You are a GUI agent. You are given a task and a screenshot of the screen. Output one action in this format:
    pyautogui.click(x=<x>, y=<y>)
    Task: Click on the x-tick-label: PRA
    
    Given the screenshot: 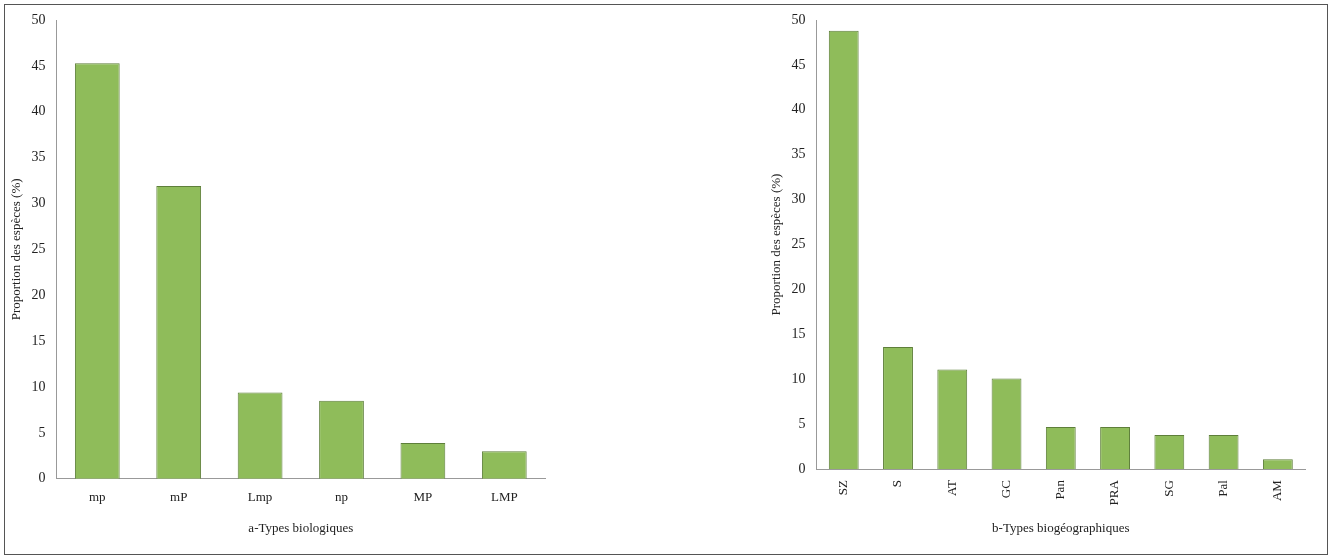 What is the action you would take?
    pyautogui.click(x=1114, y=492)
    